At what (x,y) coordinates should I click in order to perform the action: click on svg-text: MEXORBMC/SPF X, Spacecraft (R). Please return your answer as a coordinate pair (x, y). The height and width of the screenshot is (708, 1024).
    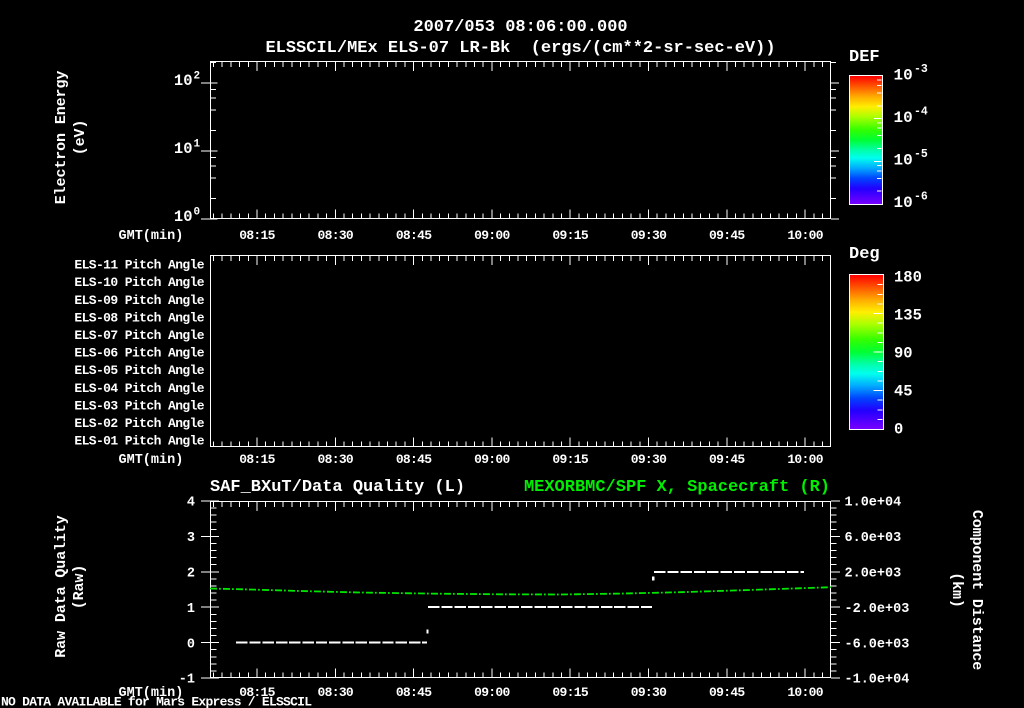
    Looking at the image, I should click on (677, 487).